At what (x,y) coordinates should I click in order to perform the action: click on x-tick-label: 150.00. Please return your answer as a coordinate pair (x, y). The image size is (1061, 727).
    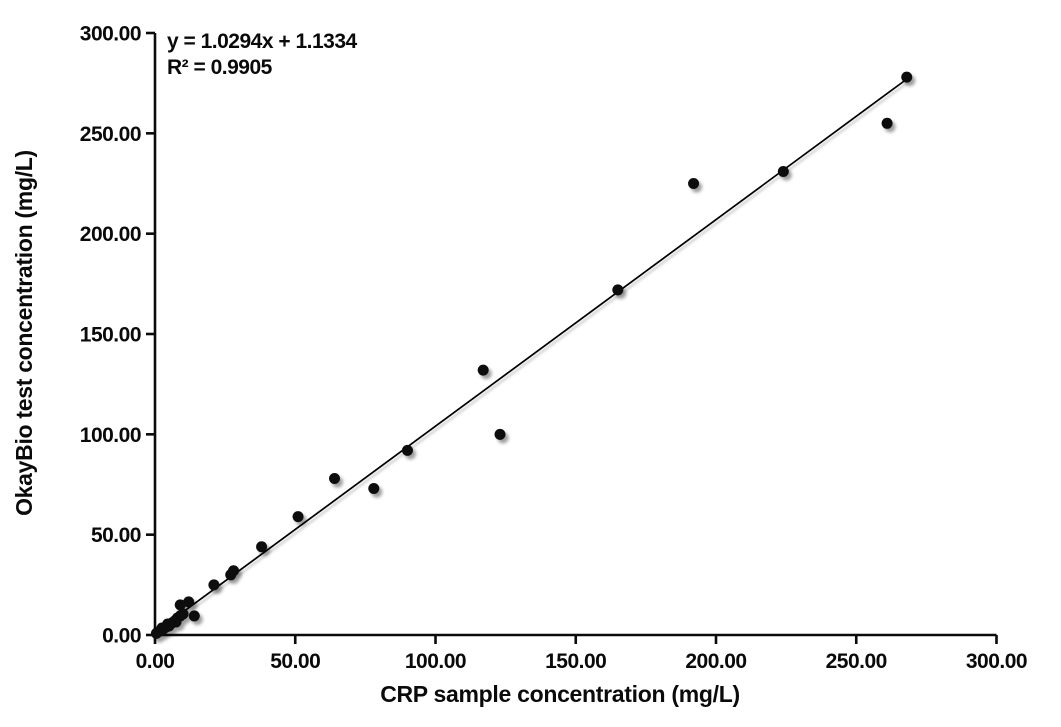
    Looking at the image, I should click on (575, 661).